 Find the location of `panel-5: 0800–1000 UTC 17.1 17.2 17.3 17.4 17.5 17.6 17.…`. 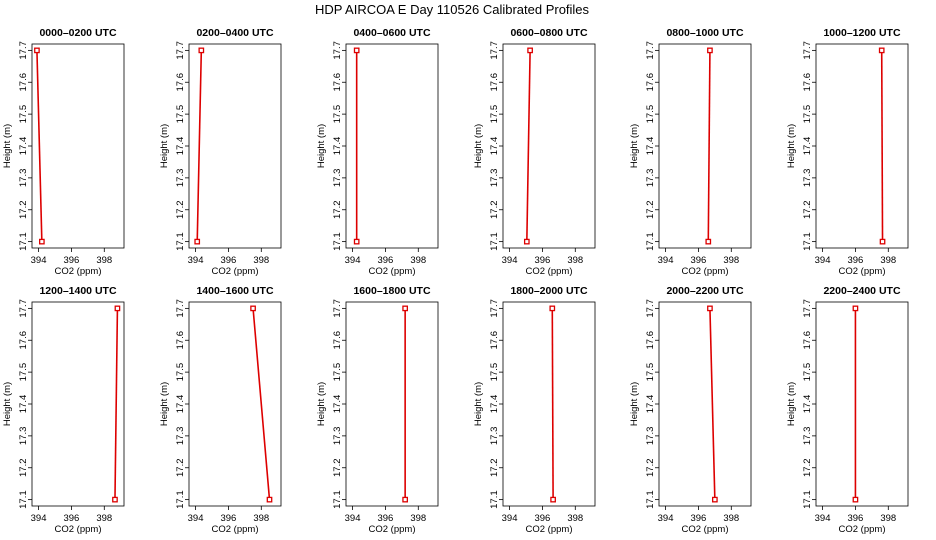

panel-5: 0800–1000 UTC 17.1 17.2 17.3 17.4 17.5 17.6 17.… is located at coordinates (690, 152).